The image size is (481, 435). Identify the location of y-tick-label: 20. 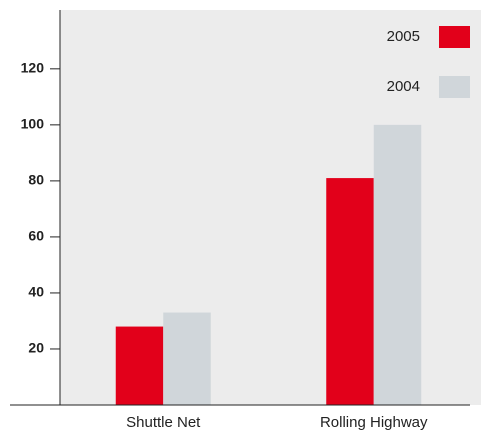
(36, 348).